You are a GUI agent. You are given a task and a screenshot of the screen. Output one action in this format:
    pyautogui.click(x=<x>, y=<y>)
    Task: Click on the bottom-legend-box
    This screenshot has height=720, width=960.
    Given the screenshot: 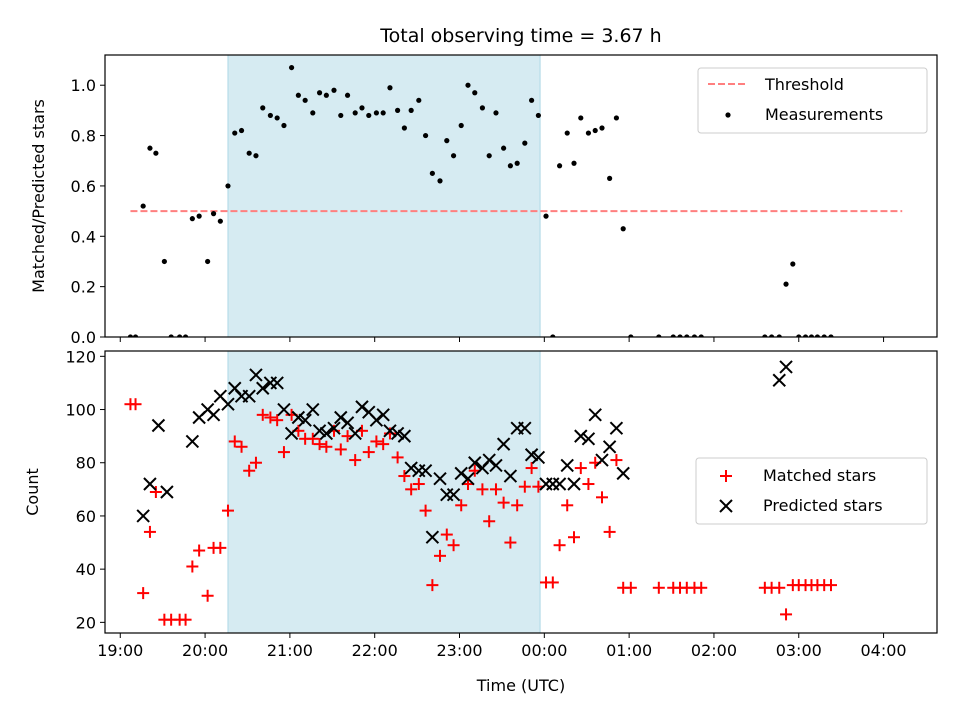 What is the action you would take?
    pyautogui.click(x=811, y=491)
    